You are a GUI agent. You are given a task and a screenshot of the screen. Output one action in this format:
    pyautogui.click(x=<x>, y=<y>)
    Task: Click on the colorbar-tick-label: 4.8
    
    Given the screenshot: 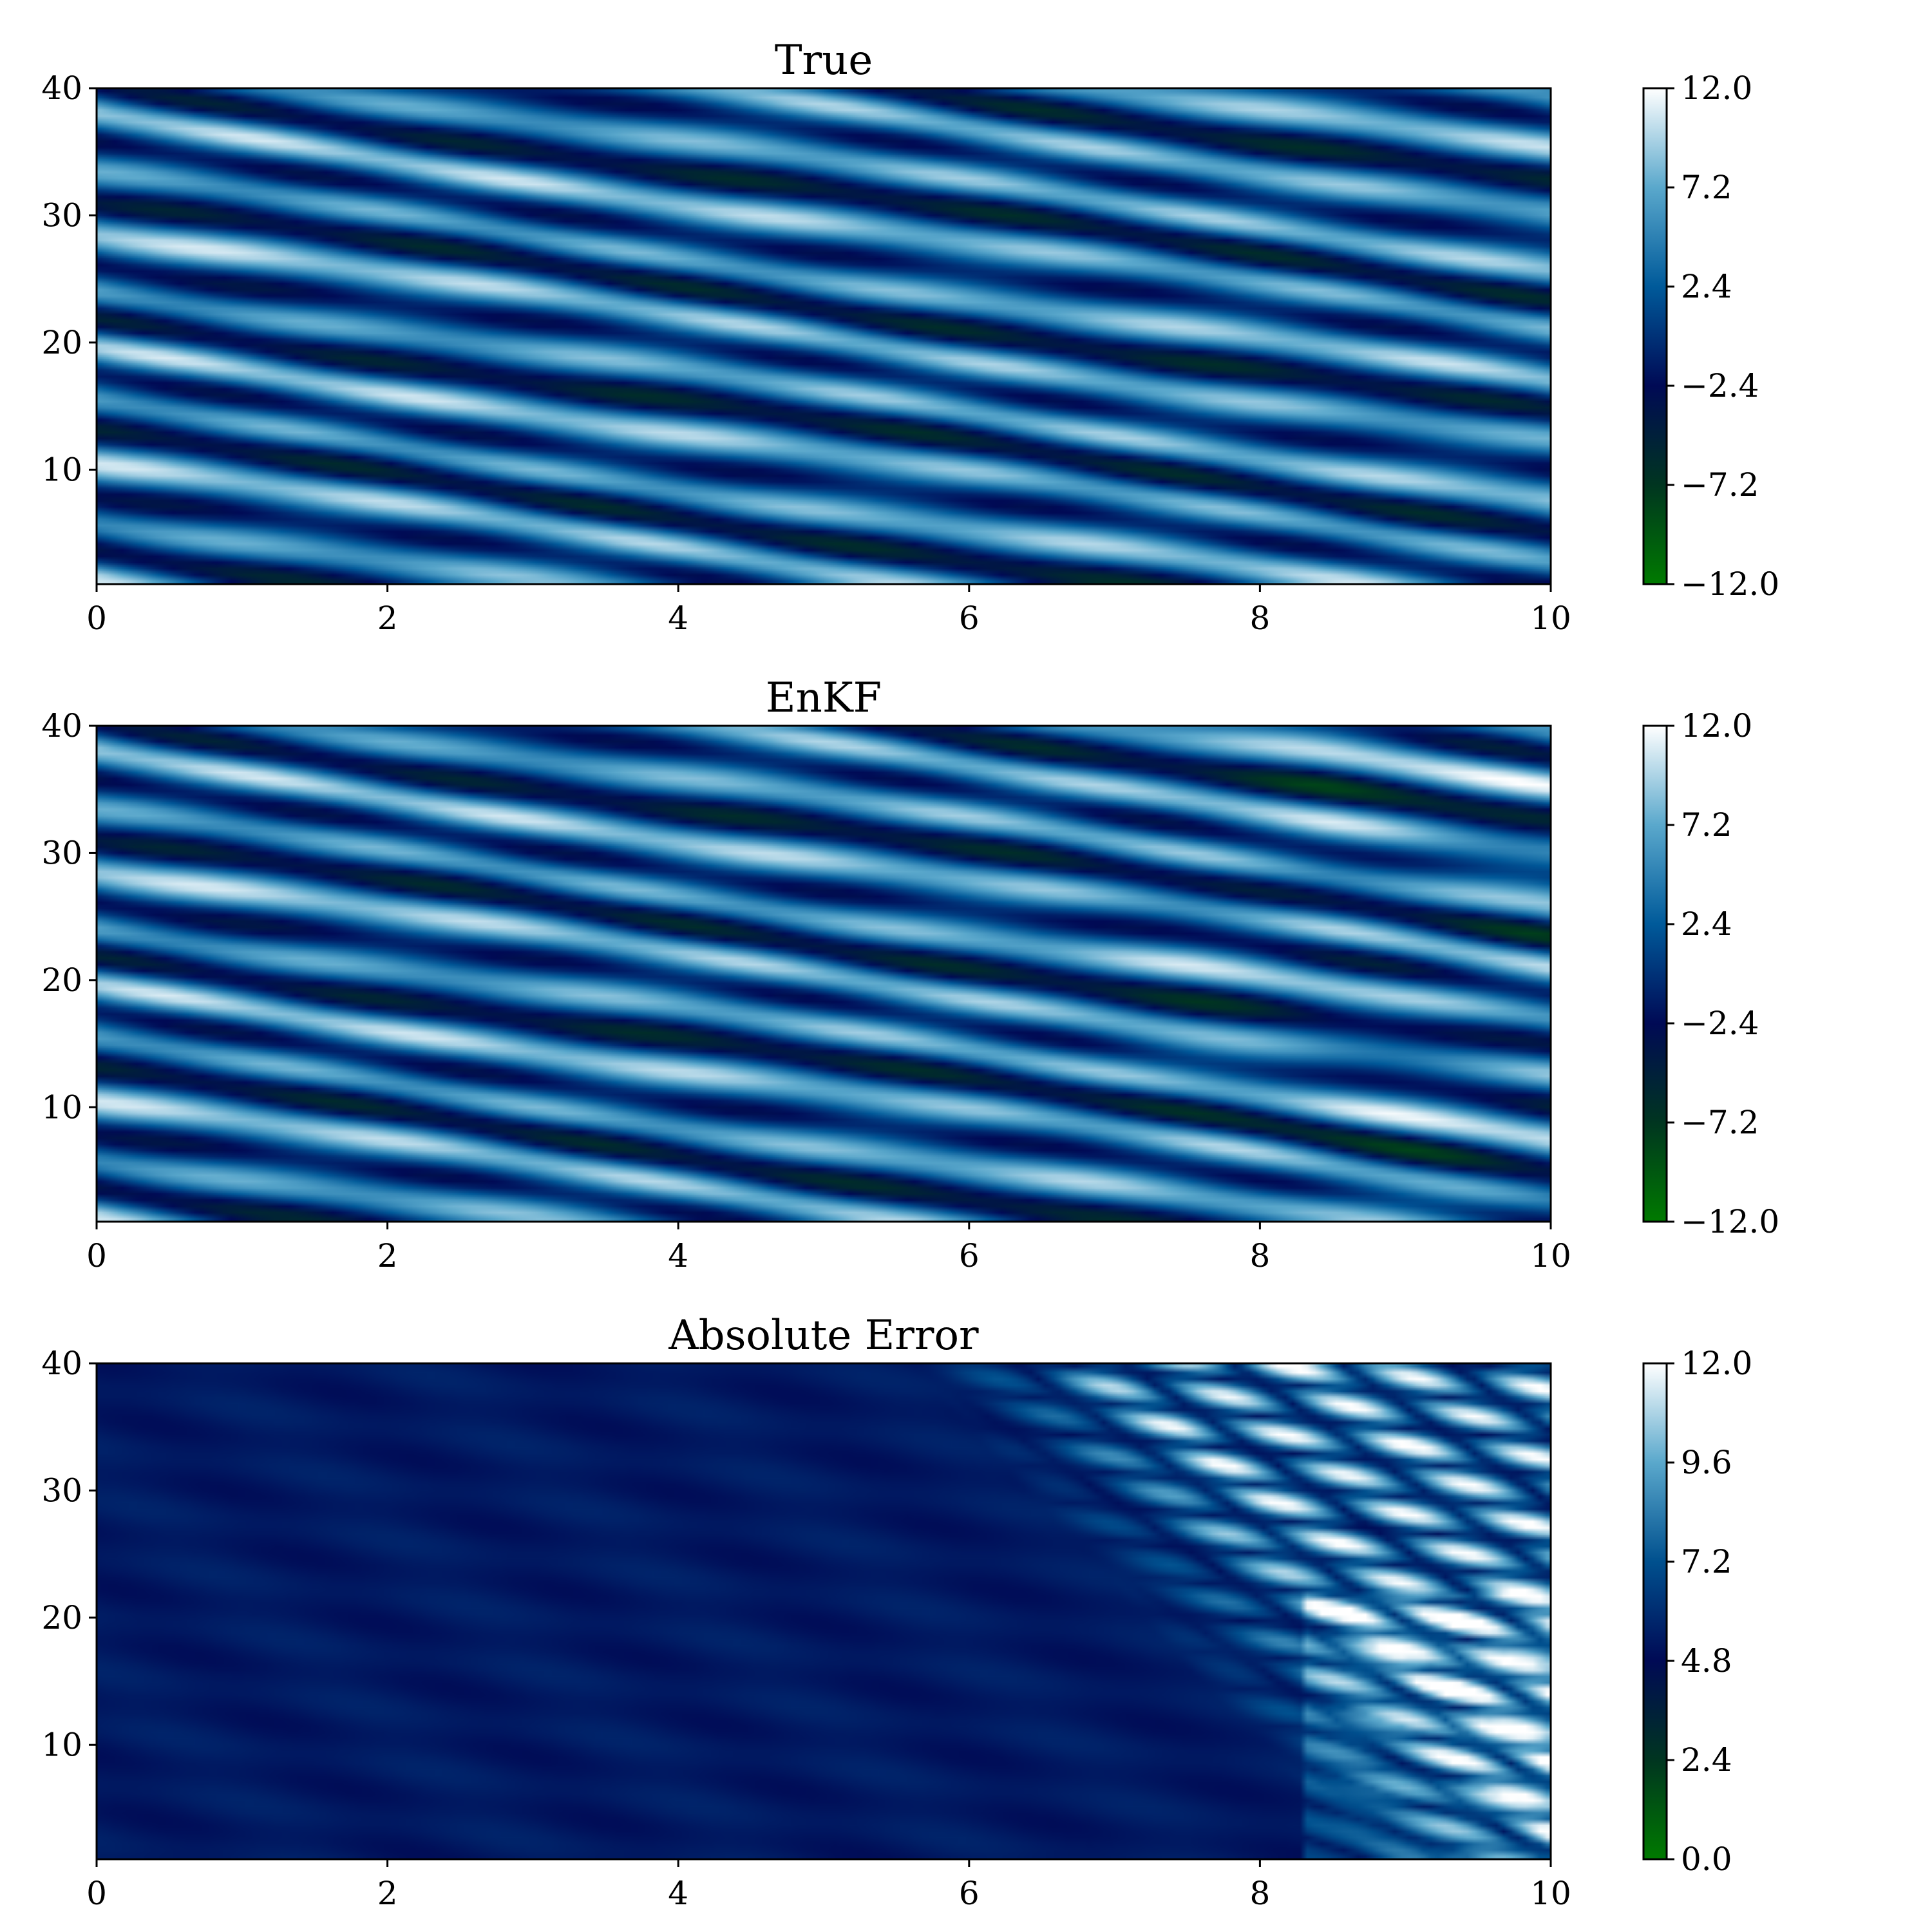 What is the action you would take?
    pyautogui.click(x=1706, y=1661)
    